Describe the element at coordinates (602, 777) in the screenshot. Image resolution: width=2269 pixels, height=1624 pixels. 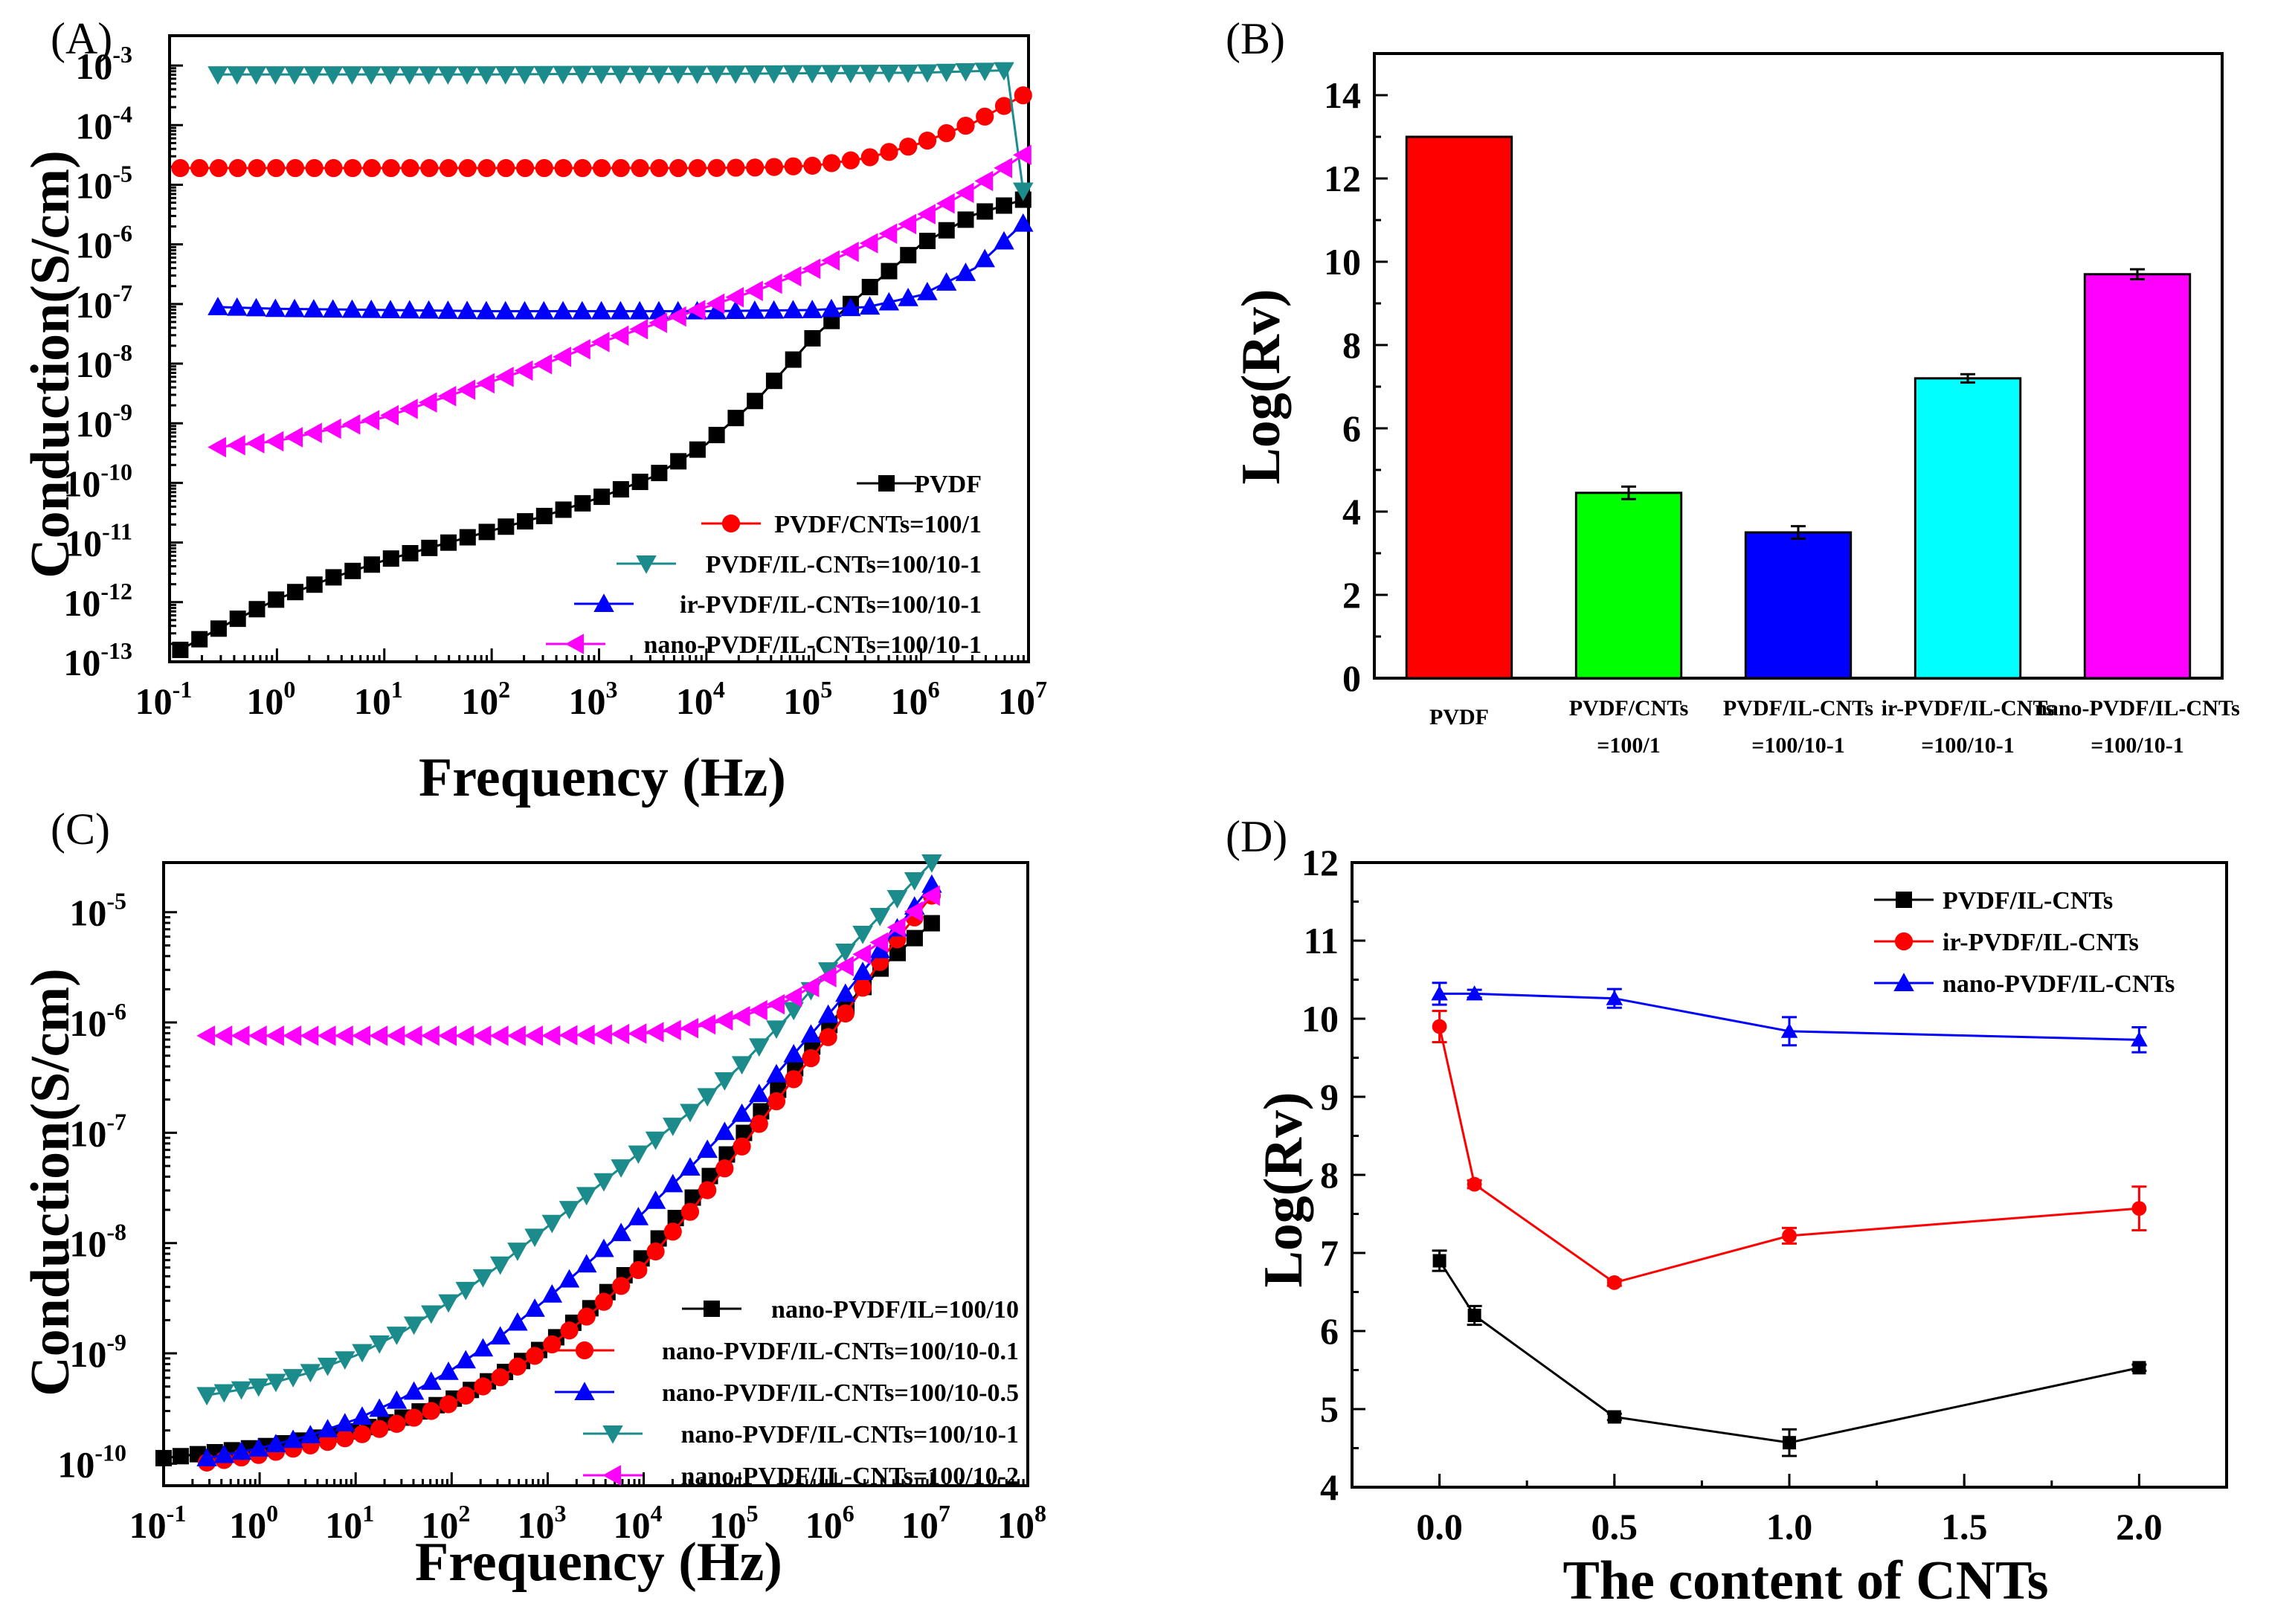
I see `x-axis-title-A: Frequency (Hz)` at that location.